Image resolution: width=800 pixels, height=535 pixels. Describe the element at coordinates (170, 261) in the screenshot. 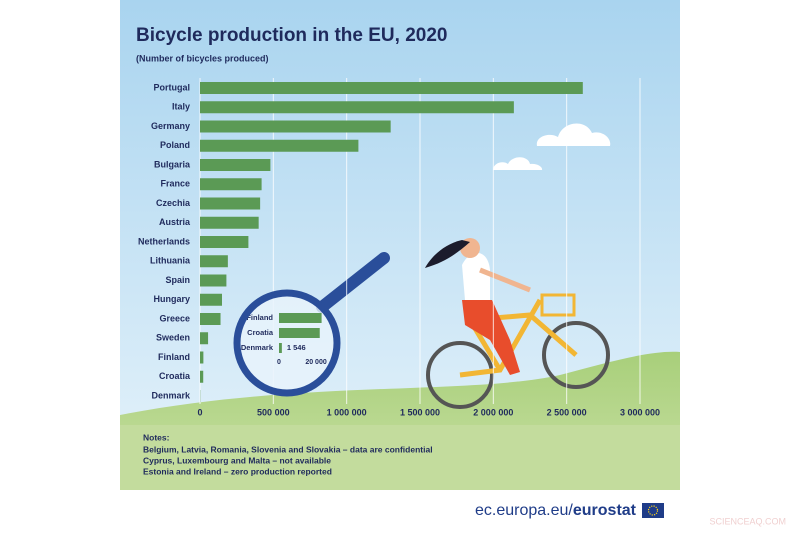

I see `y-tick-label: Lithuania` at that location.